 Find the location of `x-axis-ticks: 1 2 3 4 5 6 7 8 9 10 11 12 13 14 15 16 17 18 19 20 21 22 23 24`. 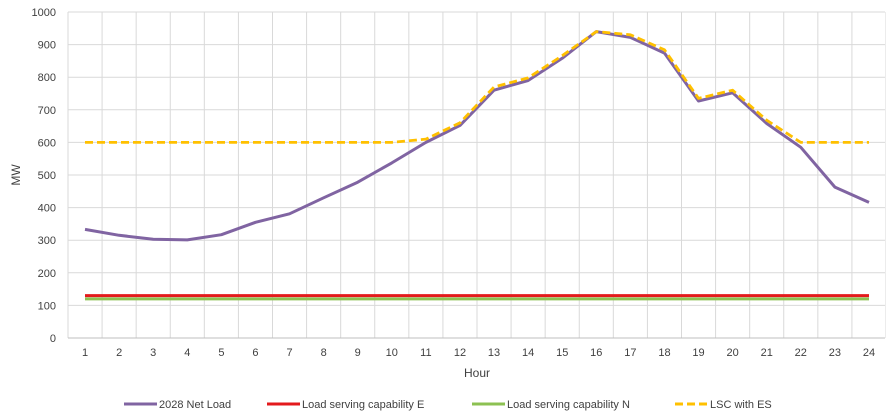

x-axis-ticks: 1 2 3 4 5 6 7 8 9 10 11 12 13 14 15 16 17 18 19 20 21 22 23 24 is located at coordinates (478, 353).